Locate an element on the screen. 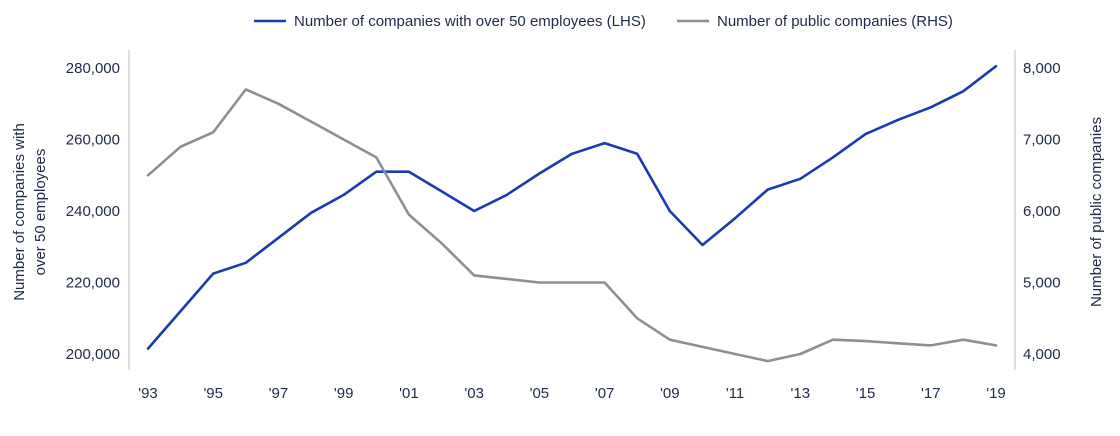 This screenshot has width=1120, height=436. left-y-ticks: 200,000 220,000 240,000 260,000 280,000 is located at coordinates (93, 211).